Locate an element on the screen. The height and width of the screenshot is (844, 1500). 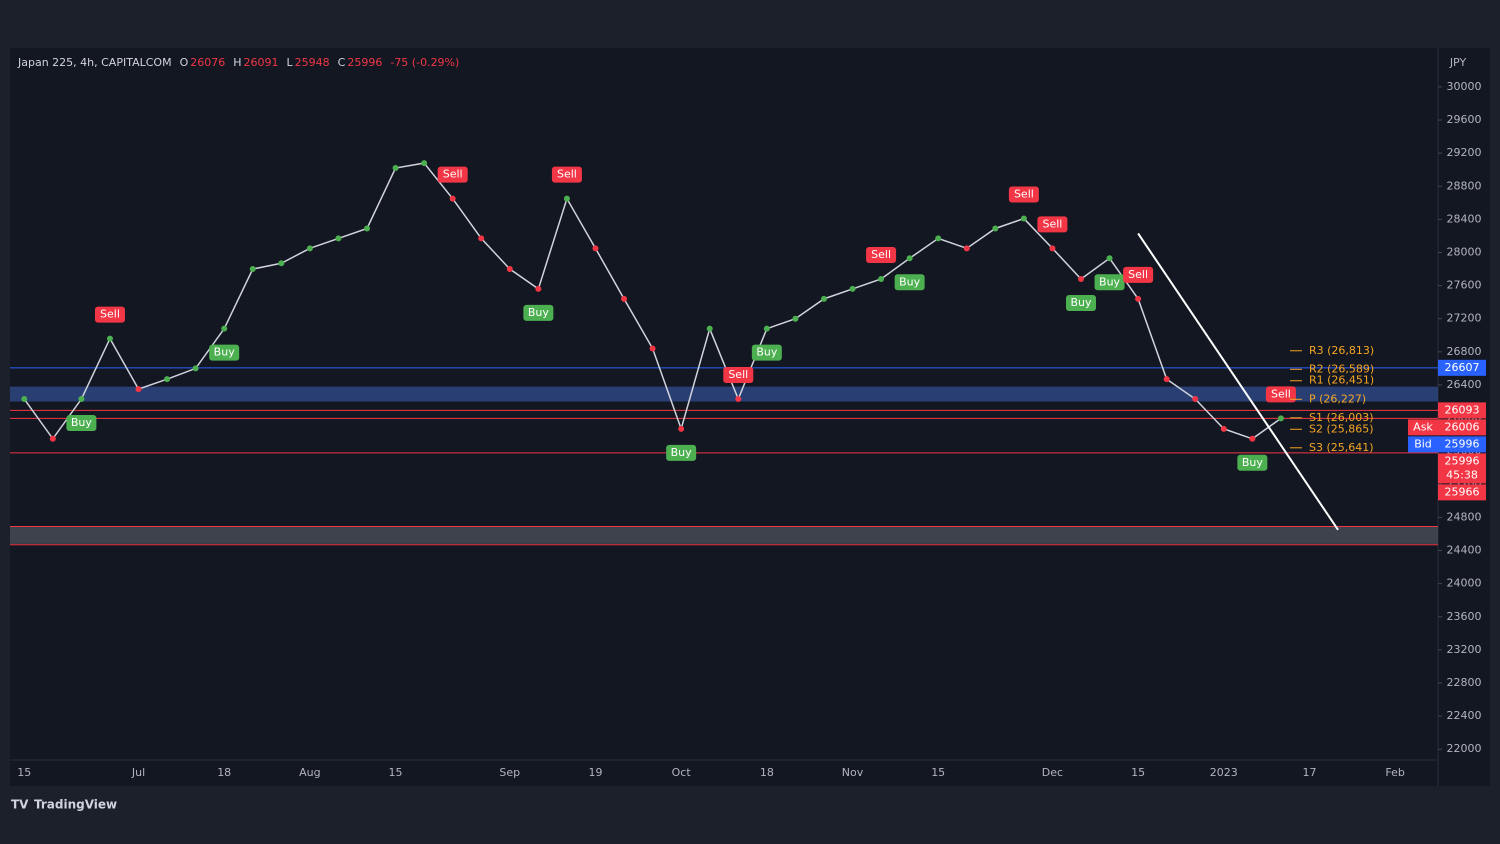
y-tick-label: 28000 is located at coordinates (1464, 251).